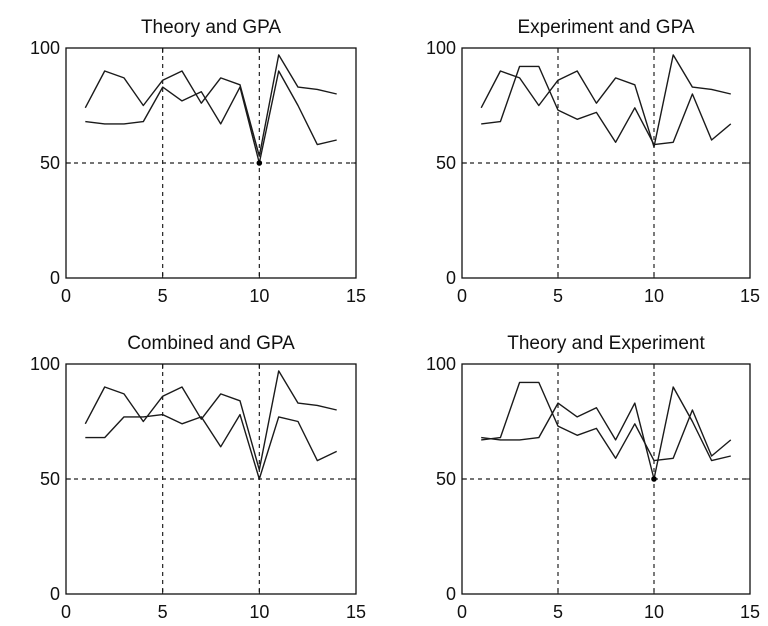 The width and height of the screenshot is (768, 626). What do you see at coordinates (211, 343) in the screenshot?
I see `chart-title: Combined and GPA` at bounding box center [211, 343].